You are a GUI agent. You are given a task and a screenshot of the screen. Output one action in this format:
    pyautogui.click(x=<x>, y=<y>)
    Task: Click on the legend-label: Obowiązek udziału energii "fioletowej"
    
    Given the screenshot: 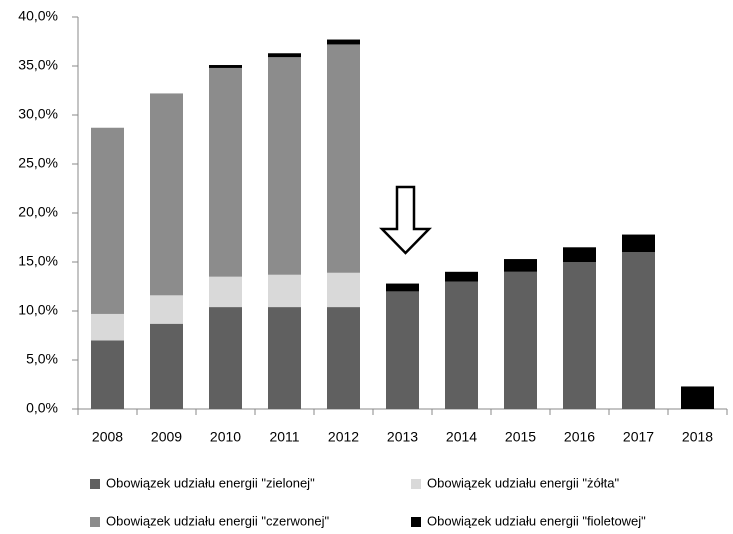 What is the action you would take?
    pyautogui.click(x=536, y=520)
    